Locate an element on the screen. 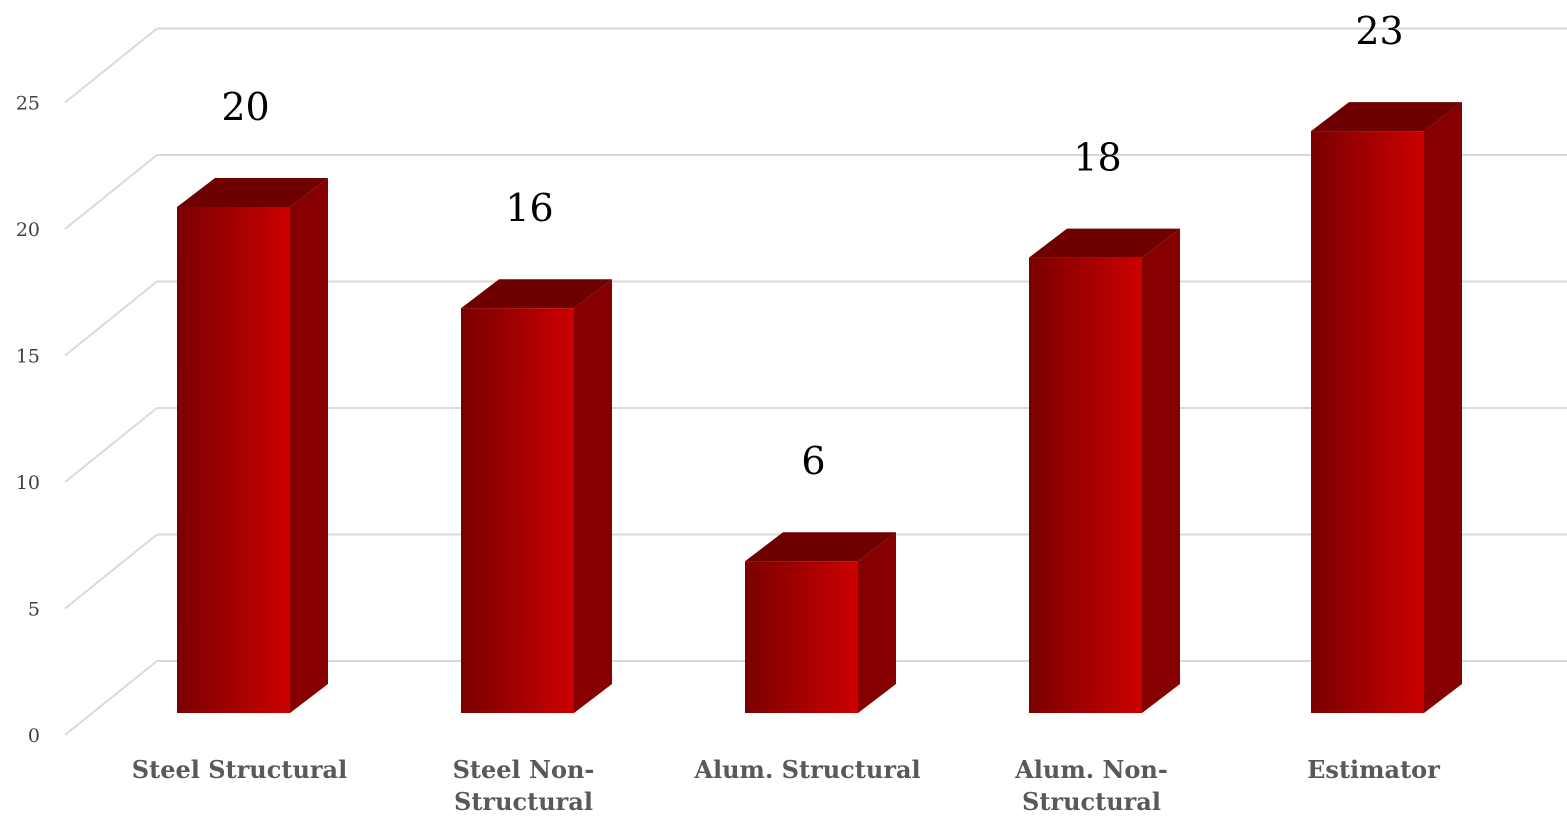  y-tick-label: 5 is located at coordinates (34, 610).